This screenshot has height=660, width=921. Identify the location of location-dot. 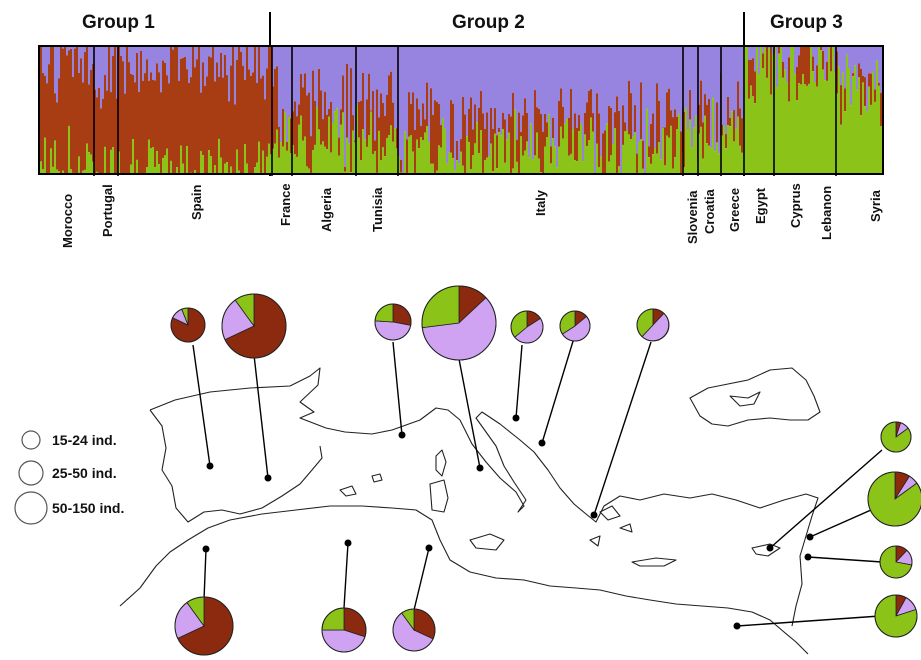
(594, 515).